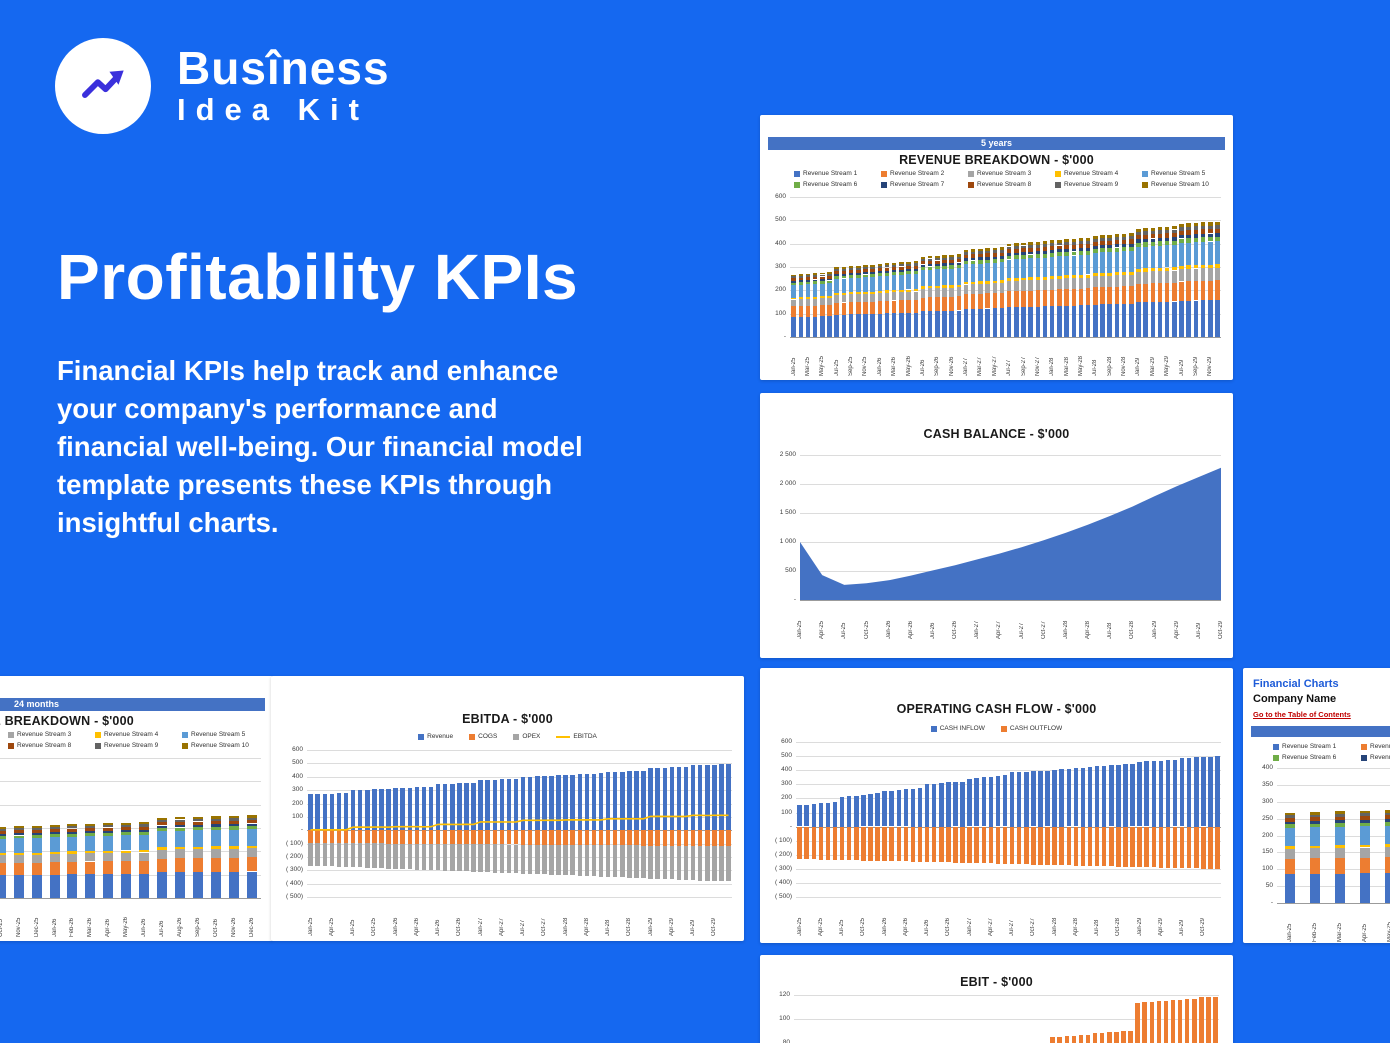 The image size is (1390, 1043). I want to click on table-of-contents-link: Go to the Table of Contents, so click(1302, 714).